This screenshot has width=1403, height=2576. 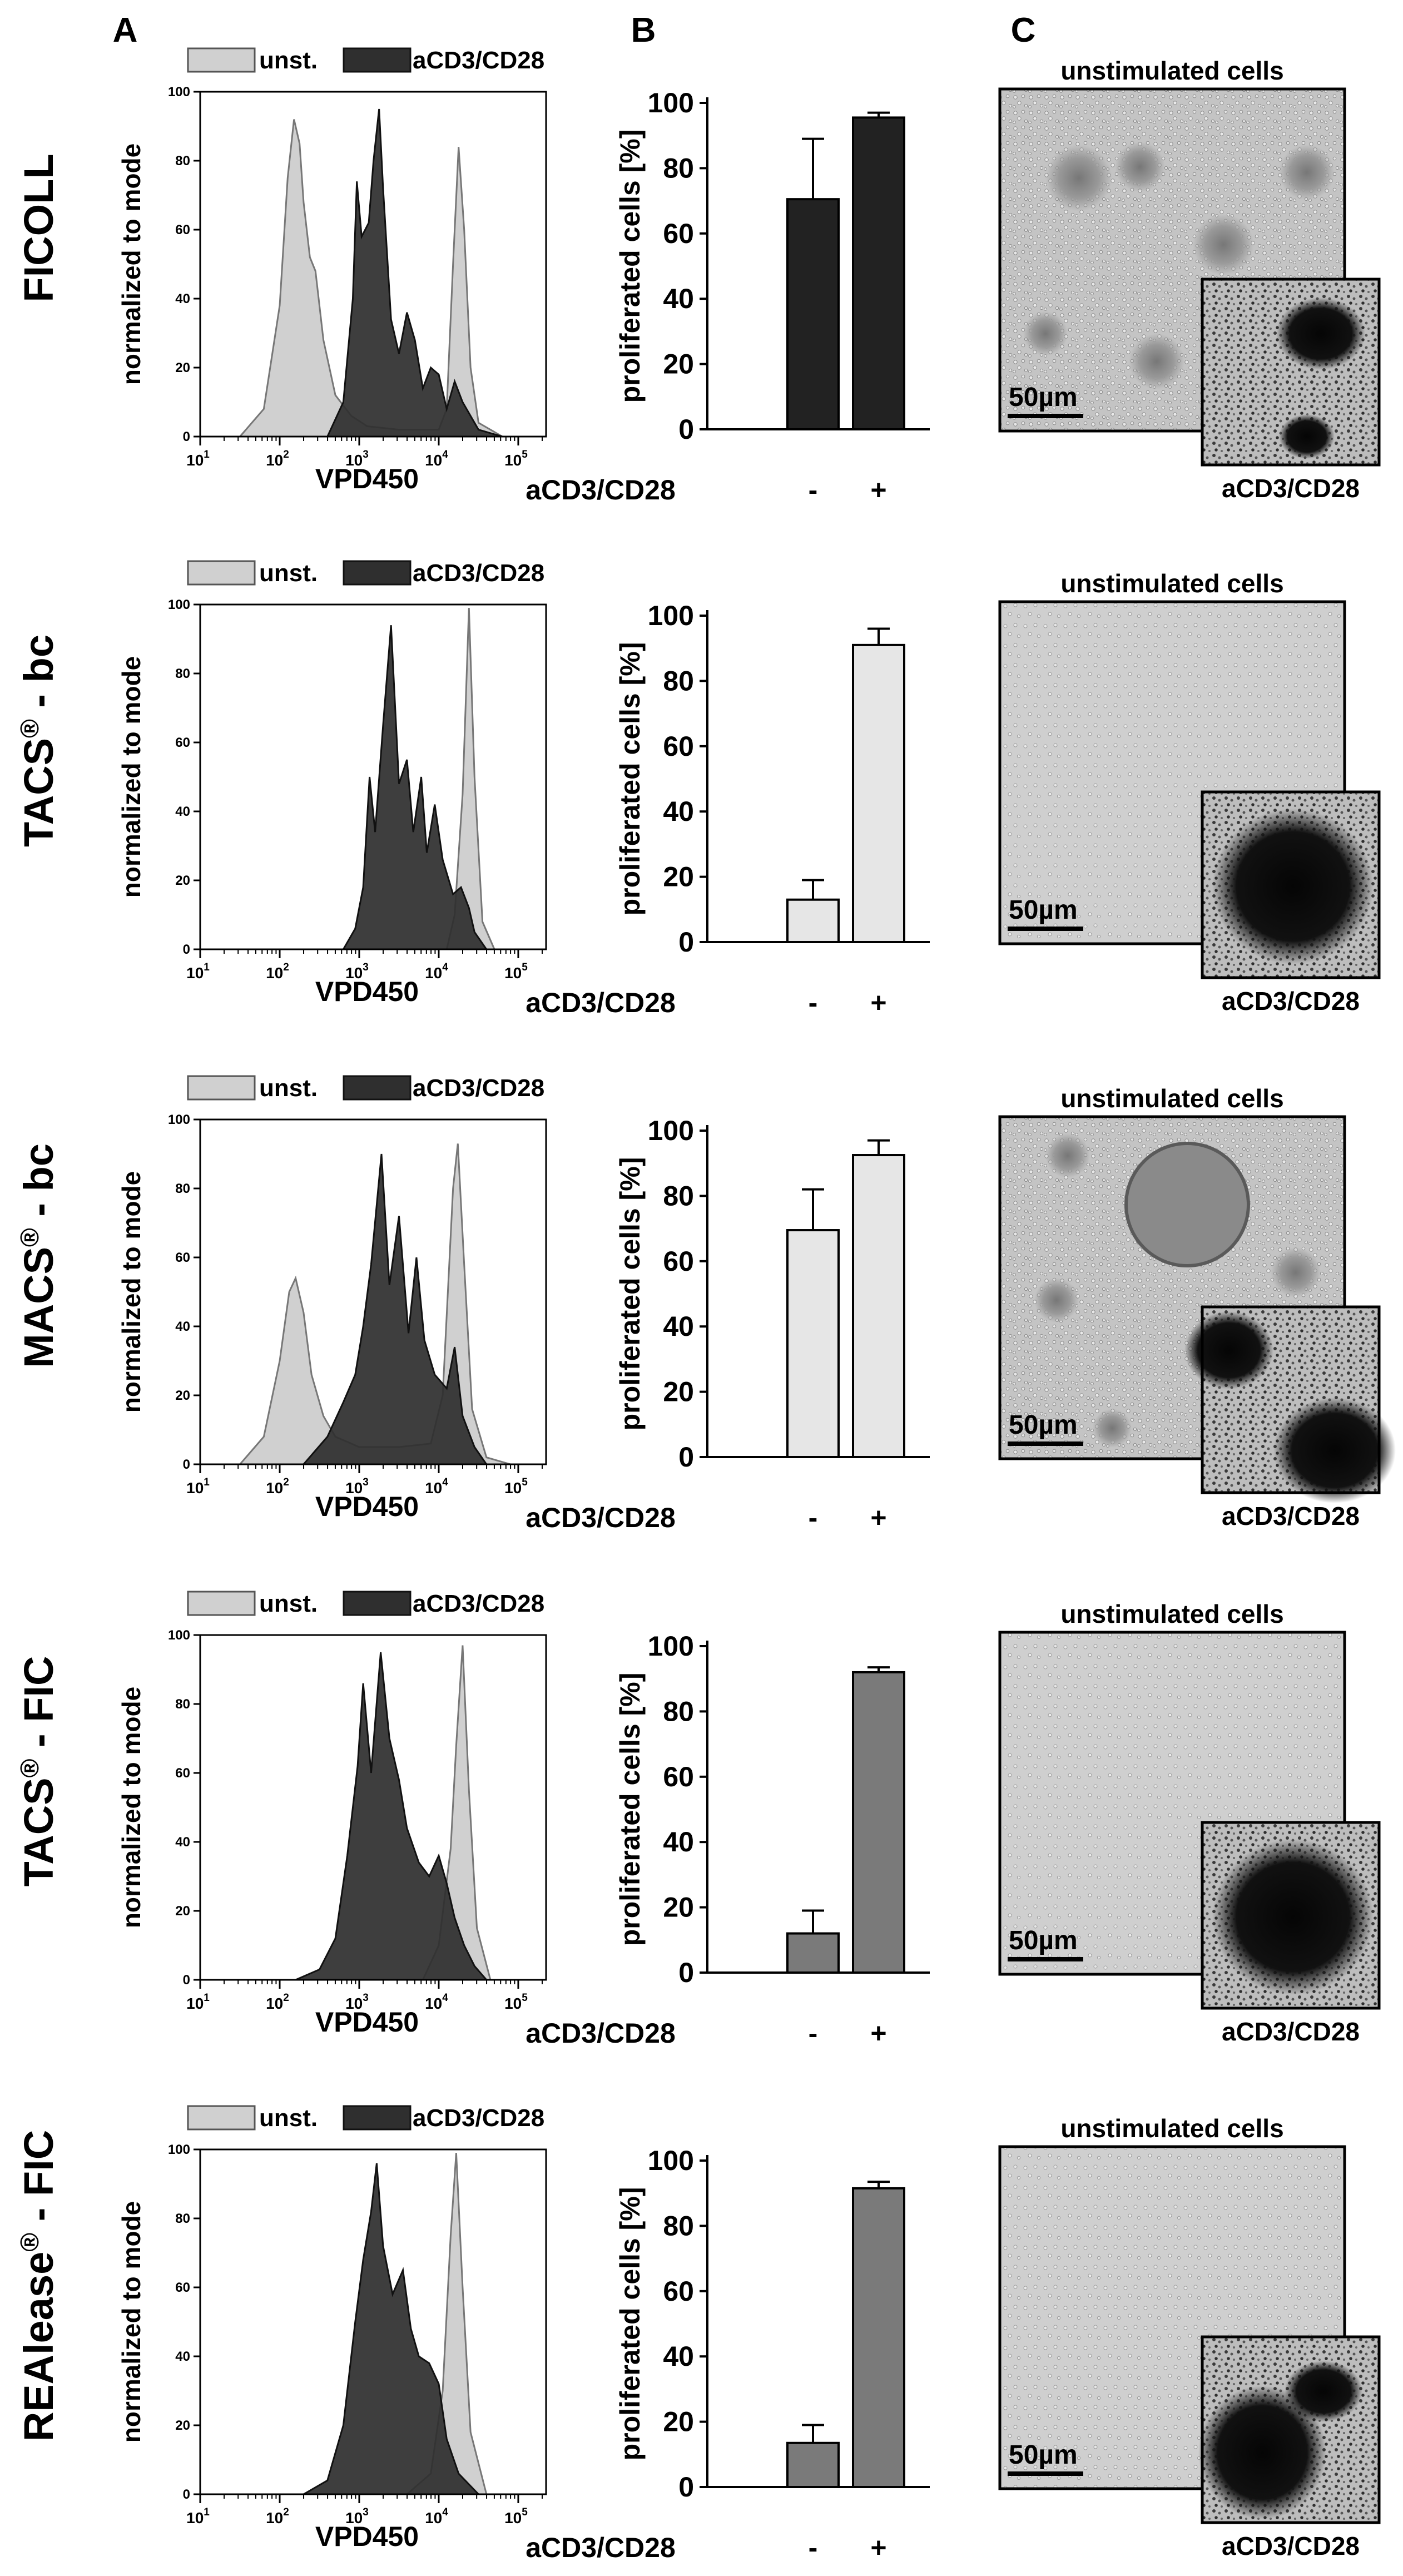 What do you see at coordinates (1171, 1098) in the screenshot?
I see `micrograph-title: unstimulated cells` at bounding box center [1171, 1098].